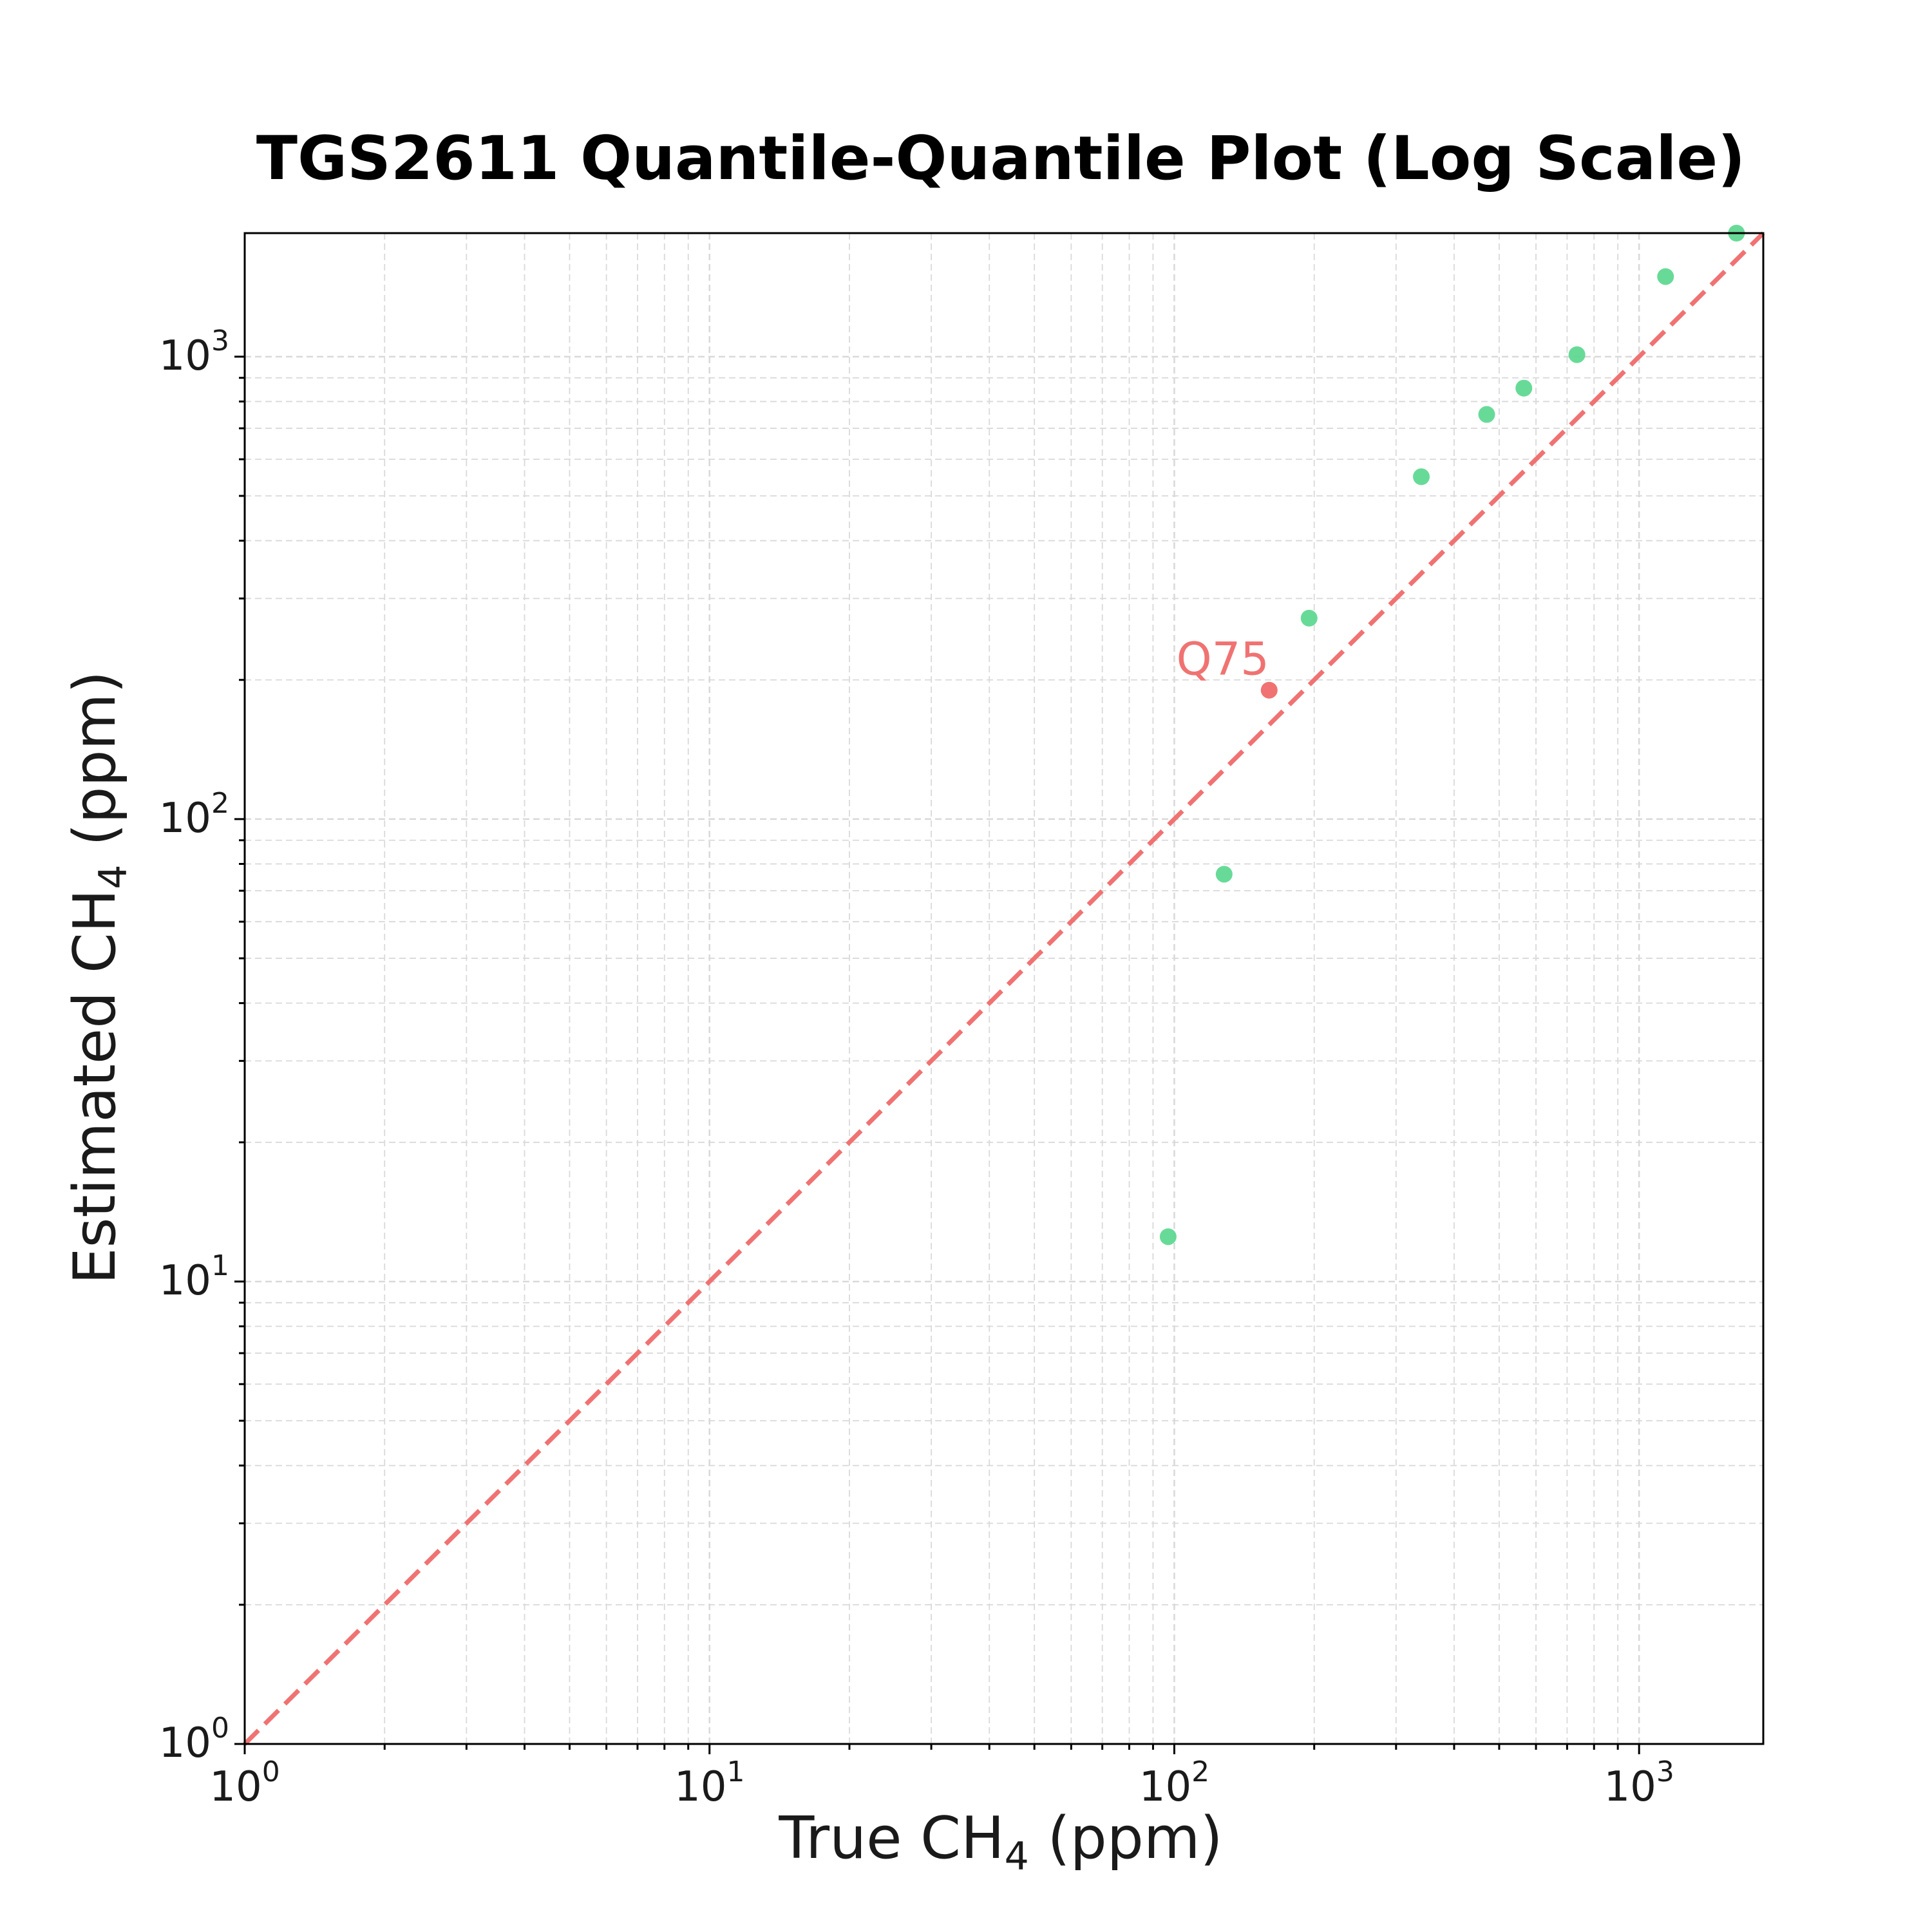  I want to click on annotations: Q75, so click(1223, 659).